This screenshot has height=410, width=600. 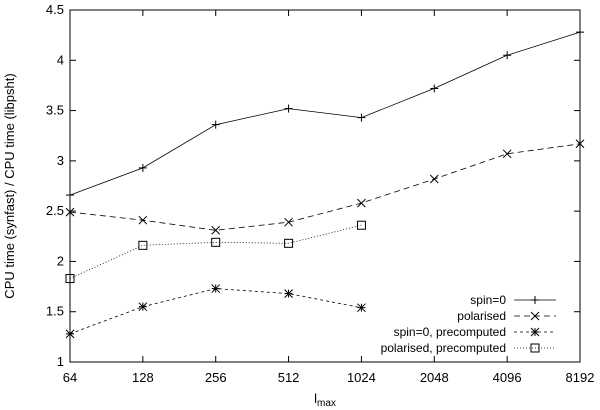 What do you see at coordinates (60, 59) in the screenshot?
I see `y-tick-label: 4` at bounding box center [60, 59].